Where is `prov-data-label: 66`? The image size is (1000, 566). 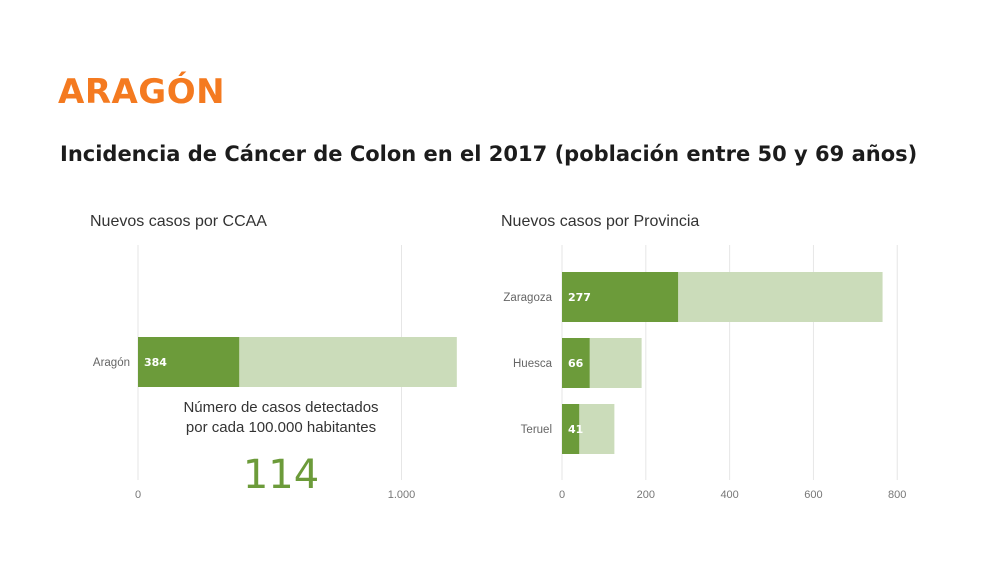
prov-data-label: 66 is located at coordinates (576, 363).